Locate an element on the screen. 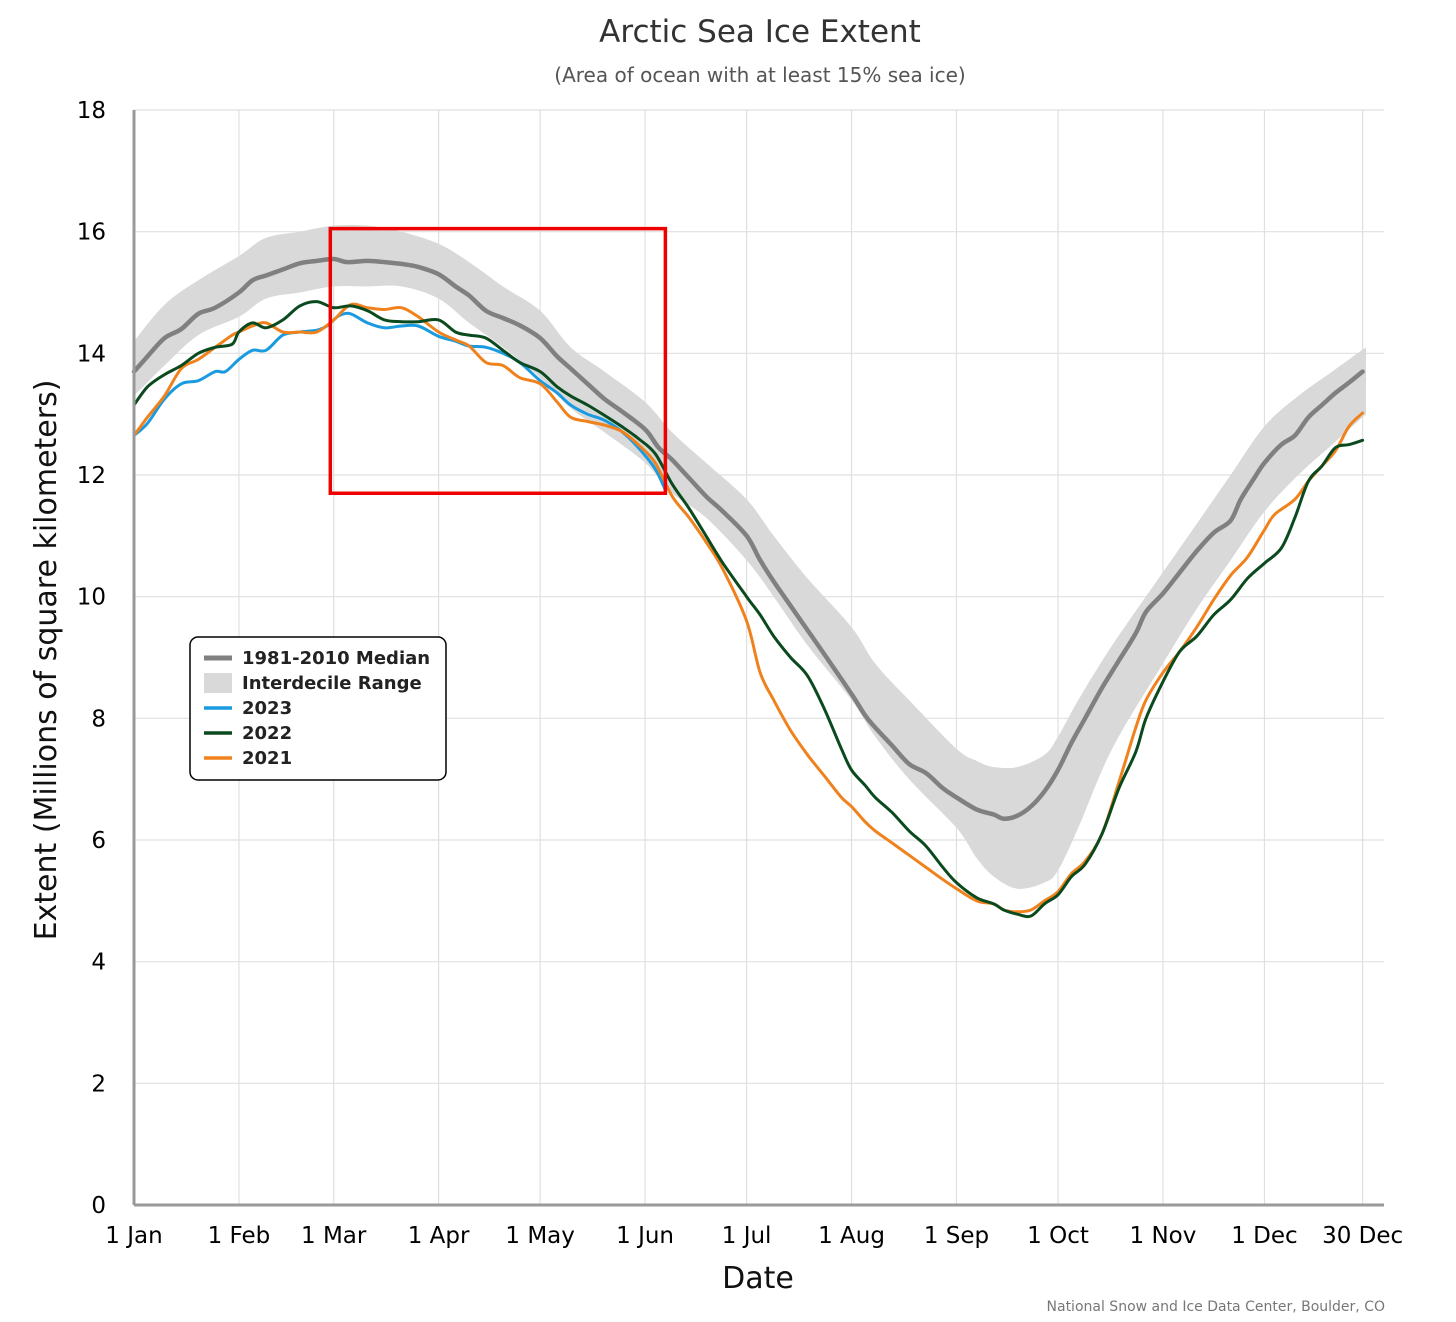 The width and height of the screenshot is (1456, 1322). y-tick-label: 4 is located at coordinates (98, 963).